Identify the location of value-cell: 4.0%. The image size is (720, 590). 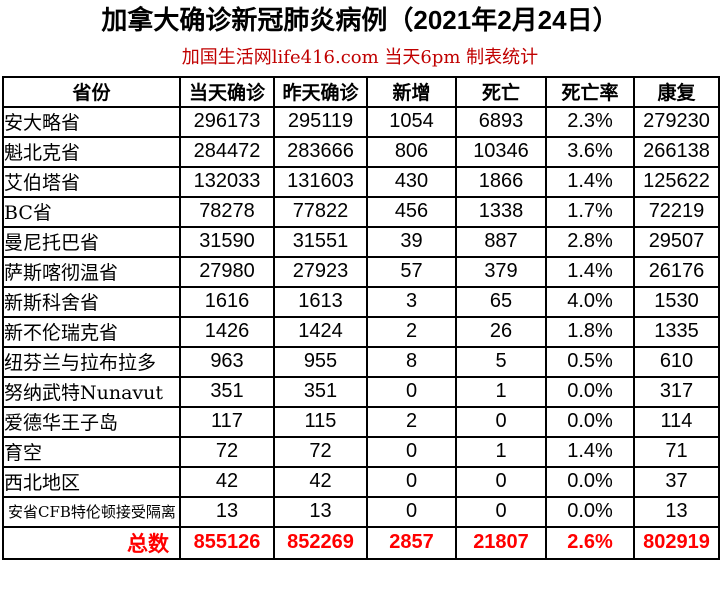
(590, 301).